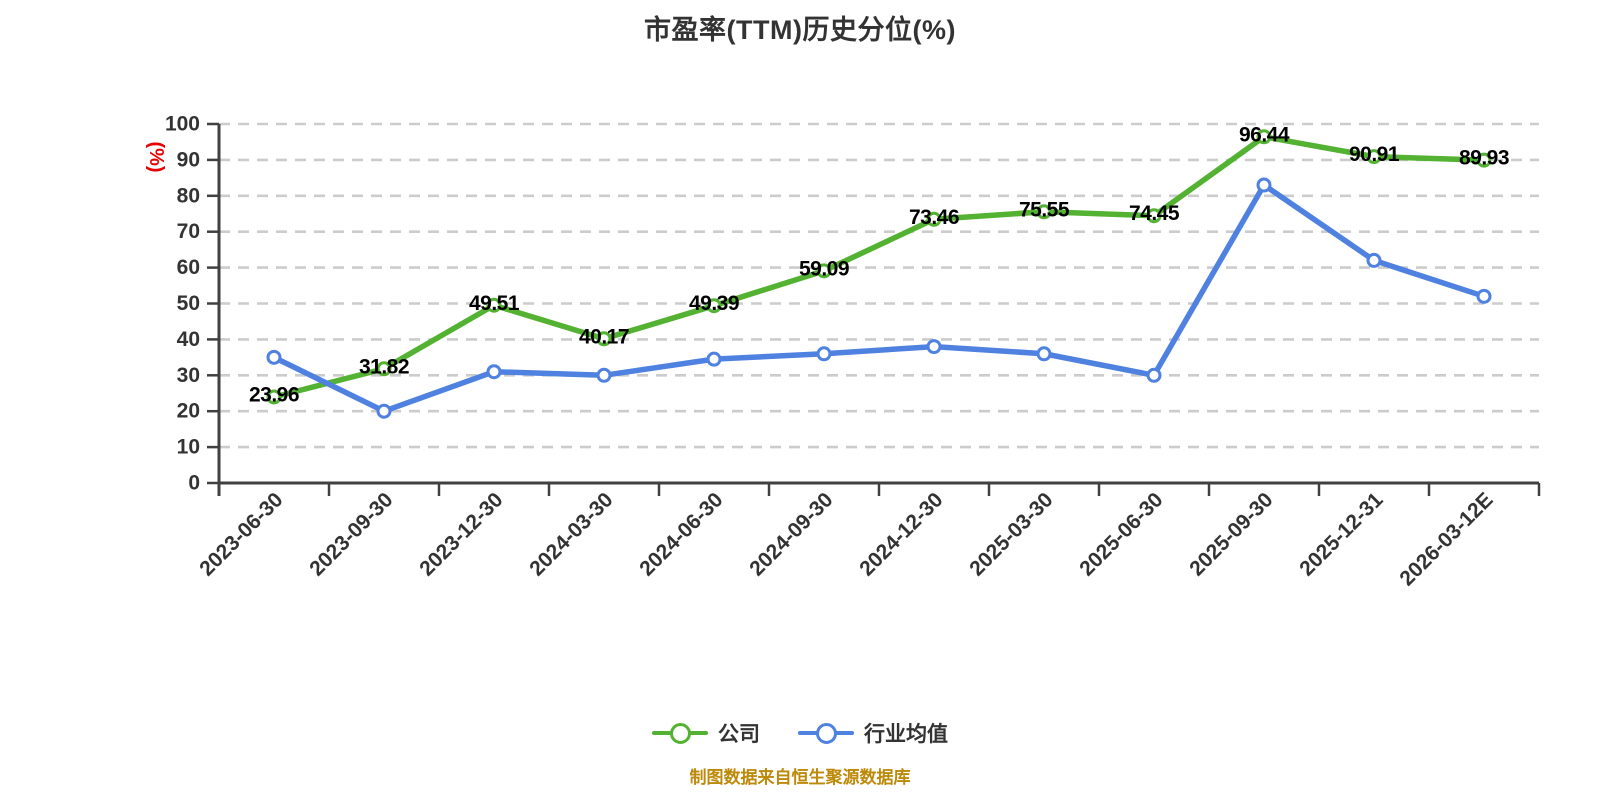  Describe the element at coordinates (800, 777) in the screenshot. I see `data-source-note: 制图数据来自恒生聚源数据库` at that location.